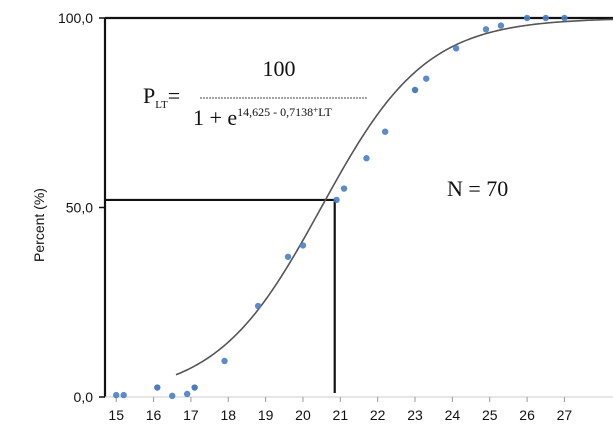 The width and height of the screenshot is (613, 430). I want to click on x-tick-label: 25, so click(490, 415).